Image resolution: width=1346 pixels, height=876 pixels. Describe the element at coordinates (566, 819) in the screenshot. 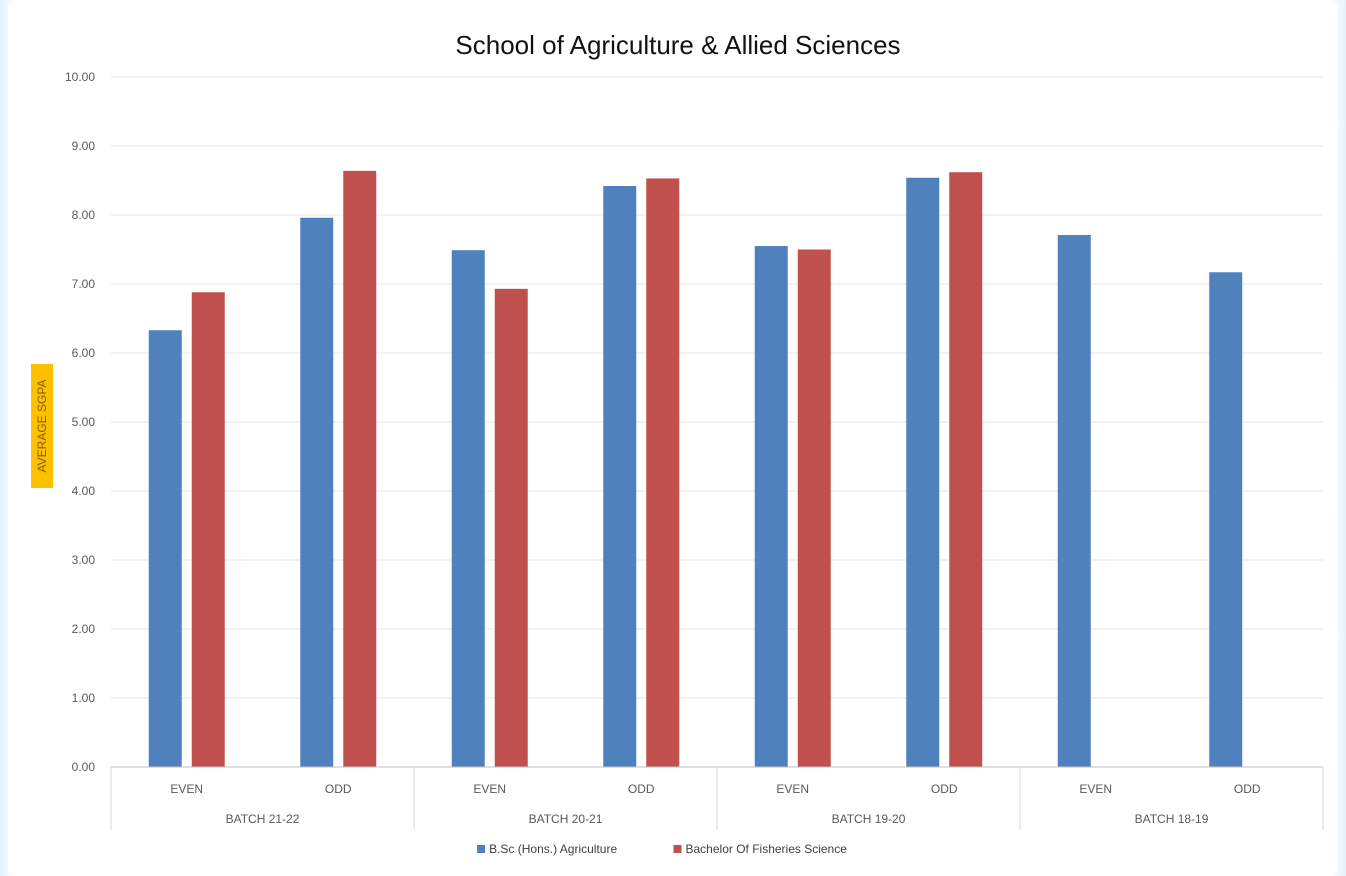

I see `x-group-label: BATCH 20-21` at that location.